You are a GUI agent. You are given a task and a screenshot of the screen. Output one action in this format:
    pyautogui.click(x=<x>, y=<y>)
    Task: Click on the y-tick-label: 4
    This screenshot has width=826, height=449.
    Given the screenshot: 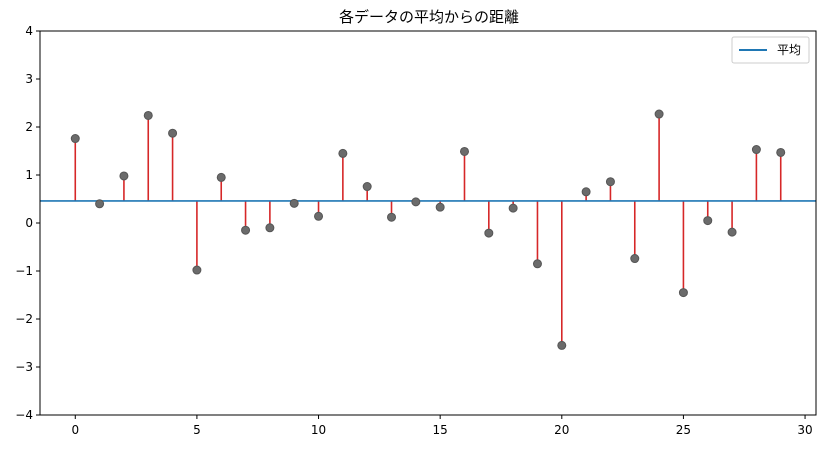 What is the action you would take?
    pyautogui.click(x=29, y=31)
    